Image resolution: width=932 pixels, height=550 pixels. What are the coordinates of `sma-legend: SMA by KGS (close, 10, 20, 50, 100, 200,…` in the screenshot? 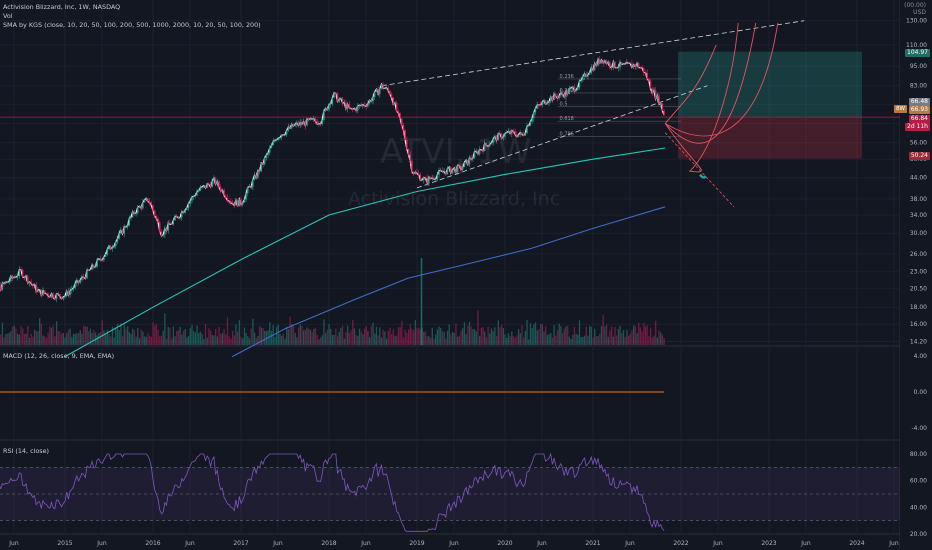 It's located at (132, 25).